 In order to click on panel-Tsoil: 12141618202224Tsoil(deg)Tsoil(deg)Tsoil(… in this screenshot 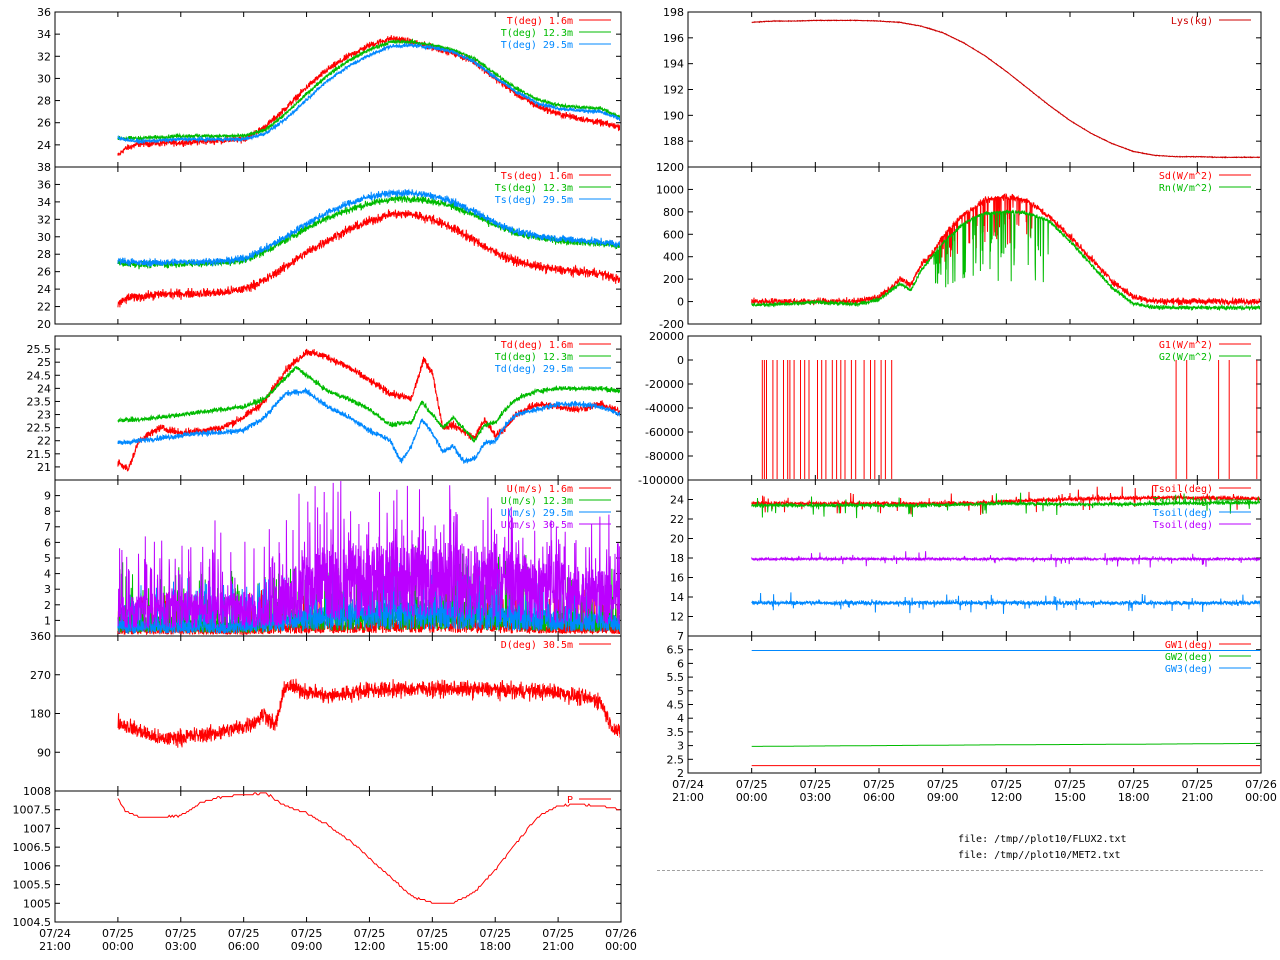, I will do `click(966, 558)`.